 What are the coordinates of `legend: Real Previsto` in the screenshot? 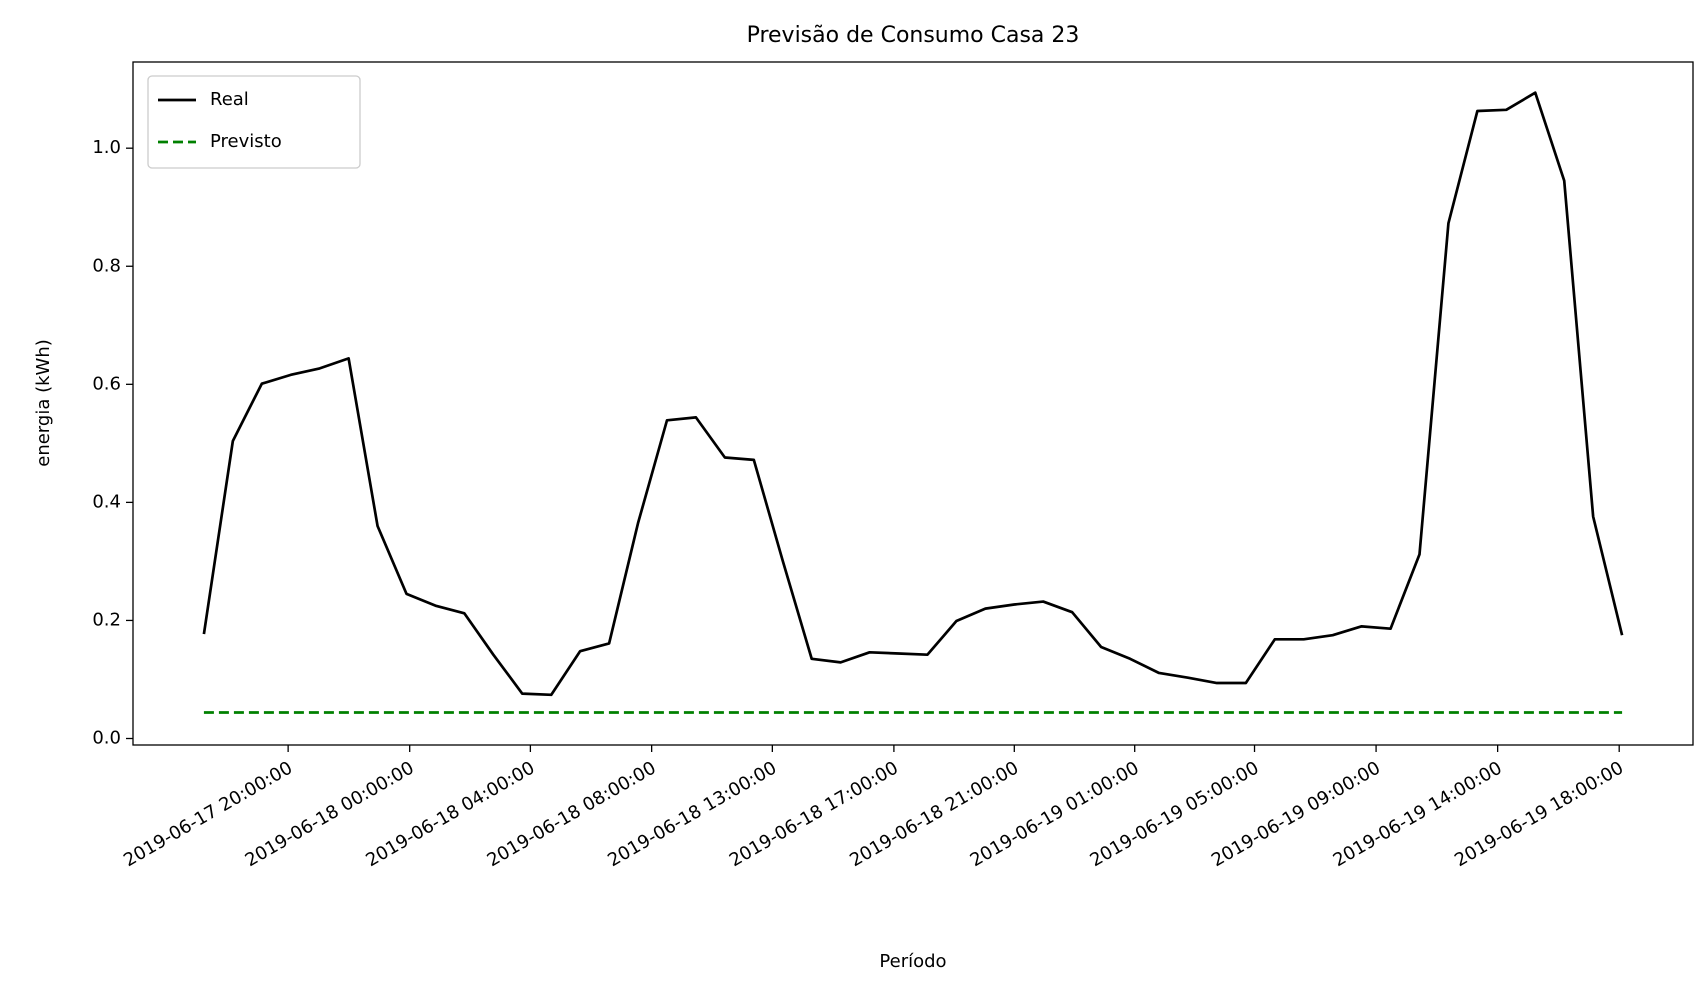 It's located at (254, 122).